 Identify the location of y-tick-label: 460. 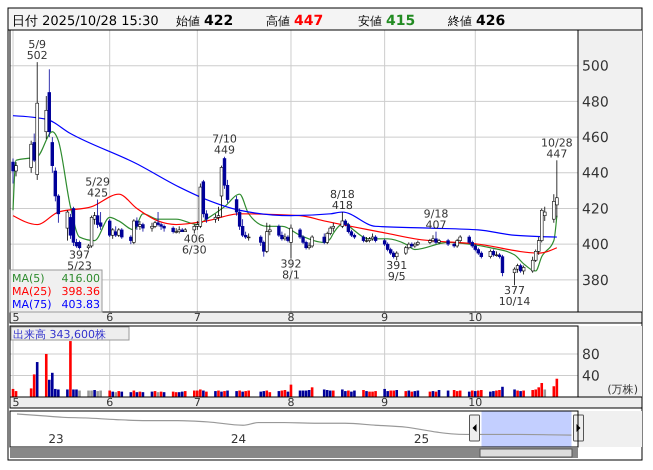
(595, 138).